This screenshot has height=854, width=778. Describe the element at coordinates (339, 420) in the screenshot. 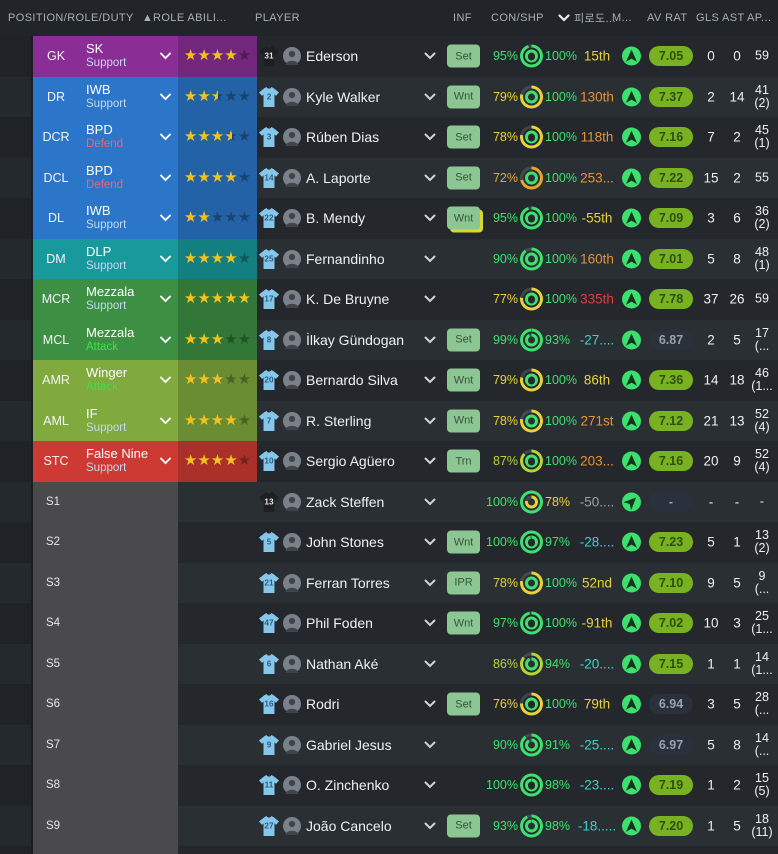

I see `player-name: R. Sterling` at that location.